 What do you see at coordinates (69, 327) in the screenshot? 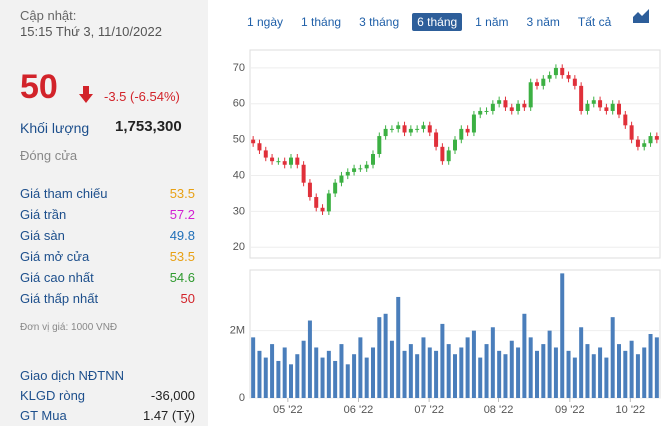
I see `unit-note: Đơn vị giá: 1000 VNĐ` at bounding box center [69, 327].